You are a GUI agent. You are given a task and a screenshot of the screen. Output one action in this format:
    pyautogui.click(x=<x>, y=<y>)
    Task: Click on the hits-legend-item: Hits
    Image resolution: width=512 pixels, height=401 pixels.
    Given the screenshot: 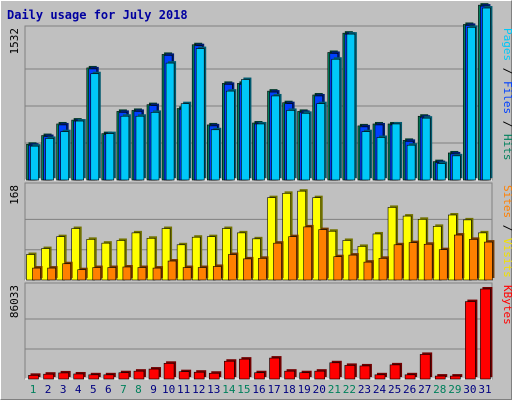 What is the action you would take?
    pyautogui.click(x=506, y=147)
    